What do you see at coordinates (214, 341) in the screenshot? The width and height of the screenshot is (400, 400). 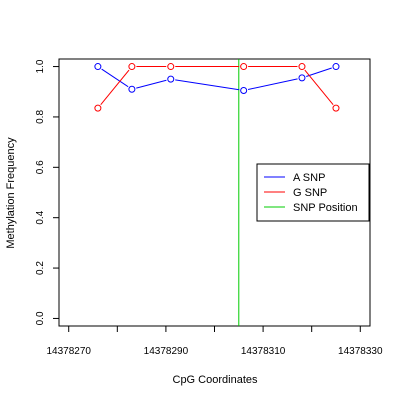 I see `x-axis: 14378270 14378290 14378310 14378330` at bounding box center [214, 341].